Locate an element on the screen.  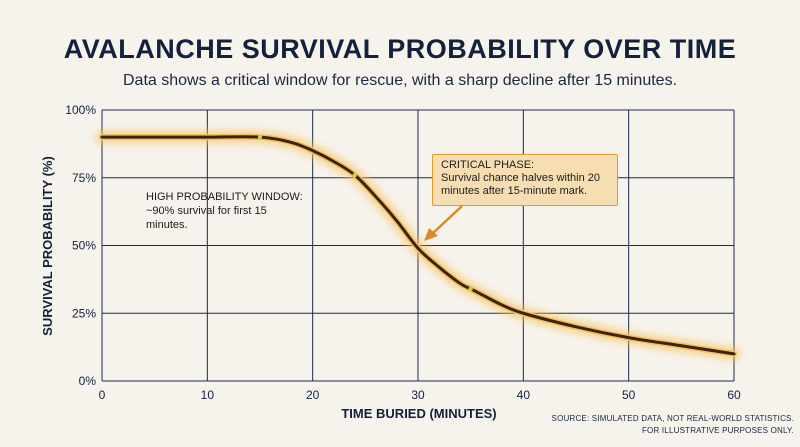
x-tick-label: 60 is located at coordinates (734, 395).